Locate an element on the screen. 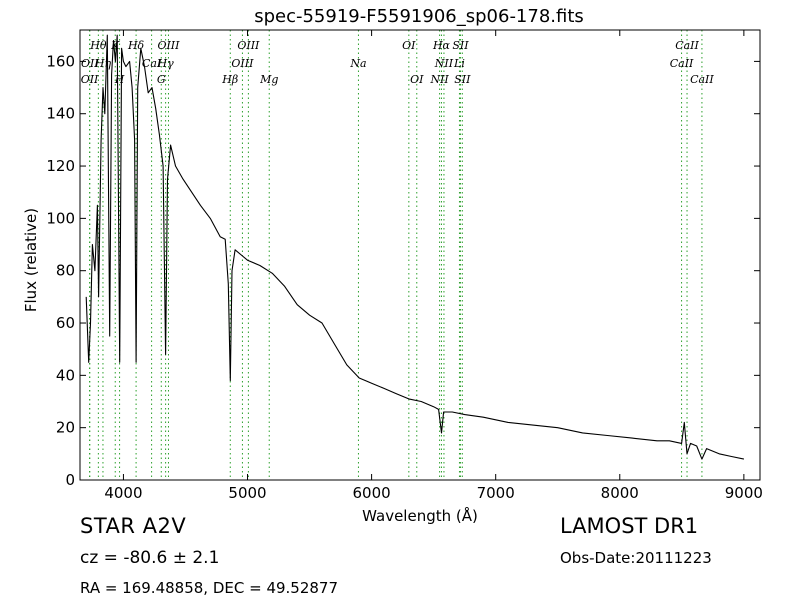 The image size is (800, 604). y-tick-label: 40 is located at coordinates (65, 375).